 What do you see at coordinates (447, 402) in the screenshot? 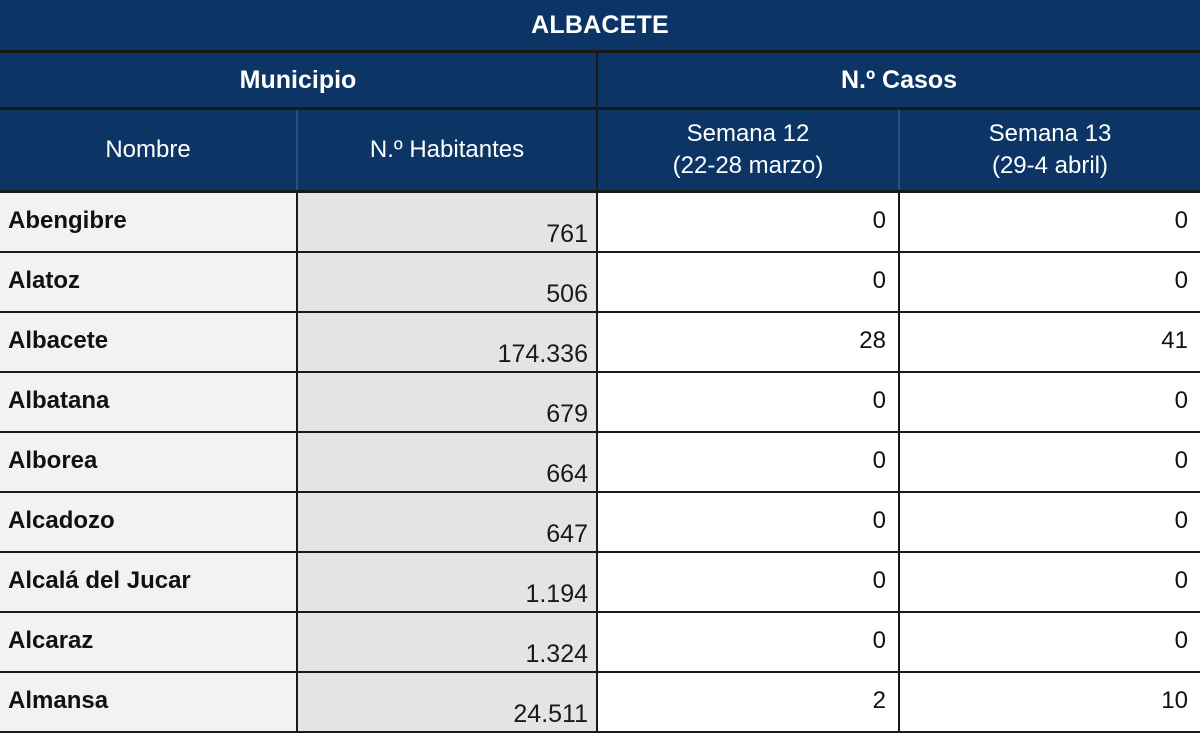
I see `cell-habitantes: 679` at bounding box center [447, 402].